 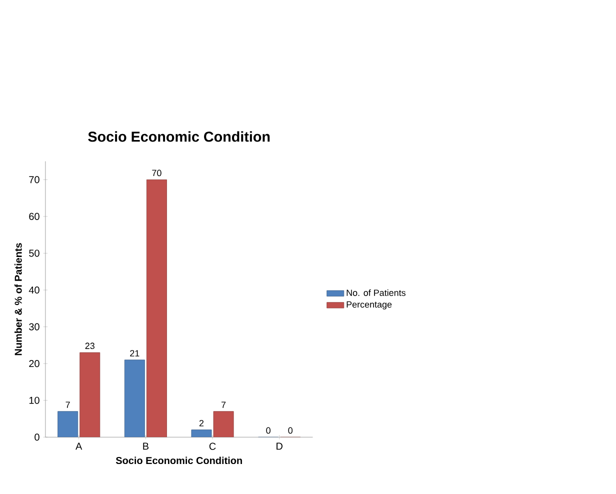 What do you see at coordinates (79, 446) in the screenshot?
I see `x-tick-label: A` at bounding box center [79, 446].